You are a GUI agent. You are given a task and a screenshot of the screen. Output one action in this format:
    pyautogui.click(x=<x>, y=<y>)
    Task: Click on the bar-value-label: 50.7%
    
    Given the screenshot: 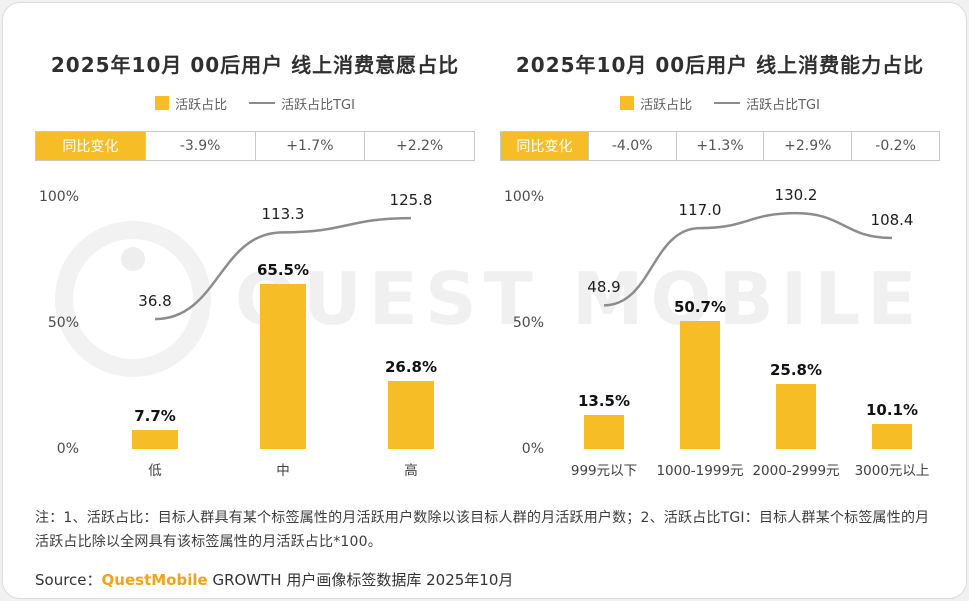 What is the action you would take?
    pyautogui.click(x=700, y=307)
    